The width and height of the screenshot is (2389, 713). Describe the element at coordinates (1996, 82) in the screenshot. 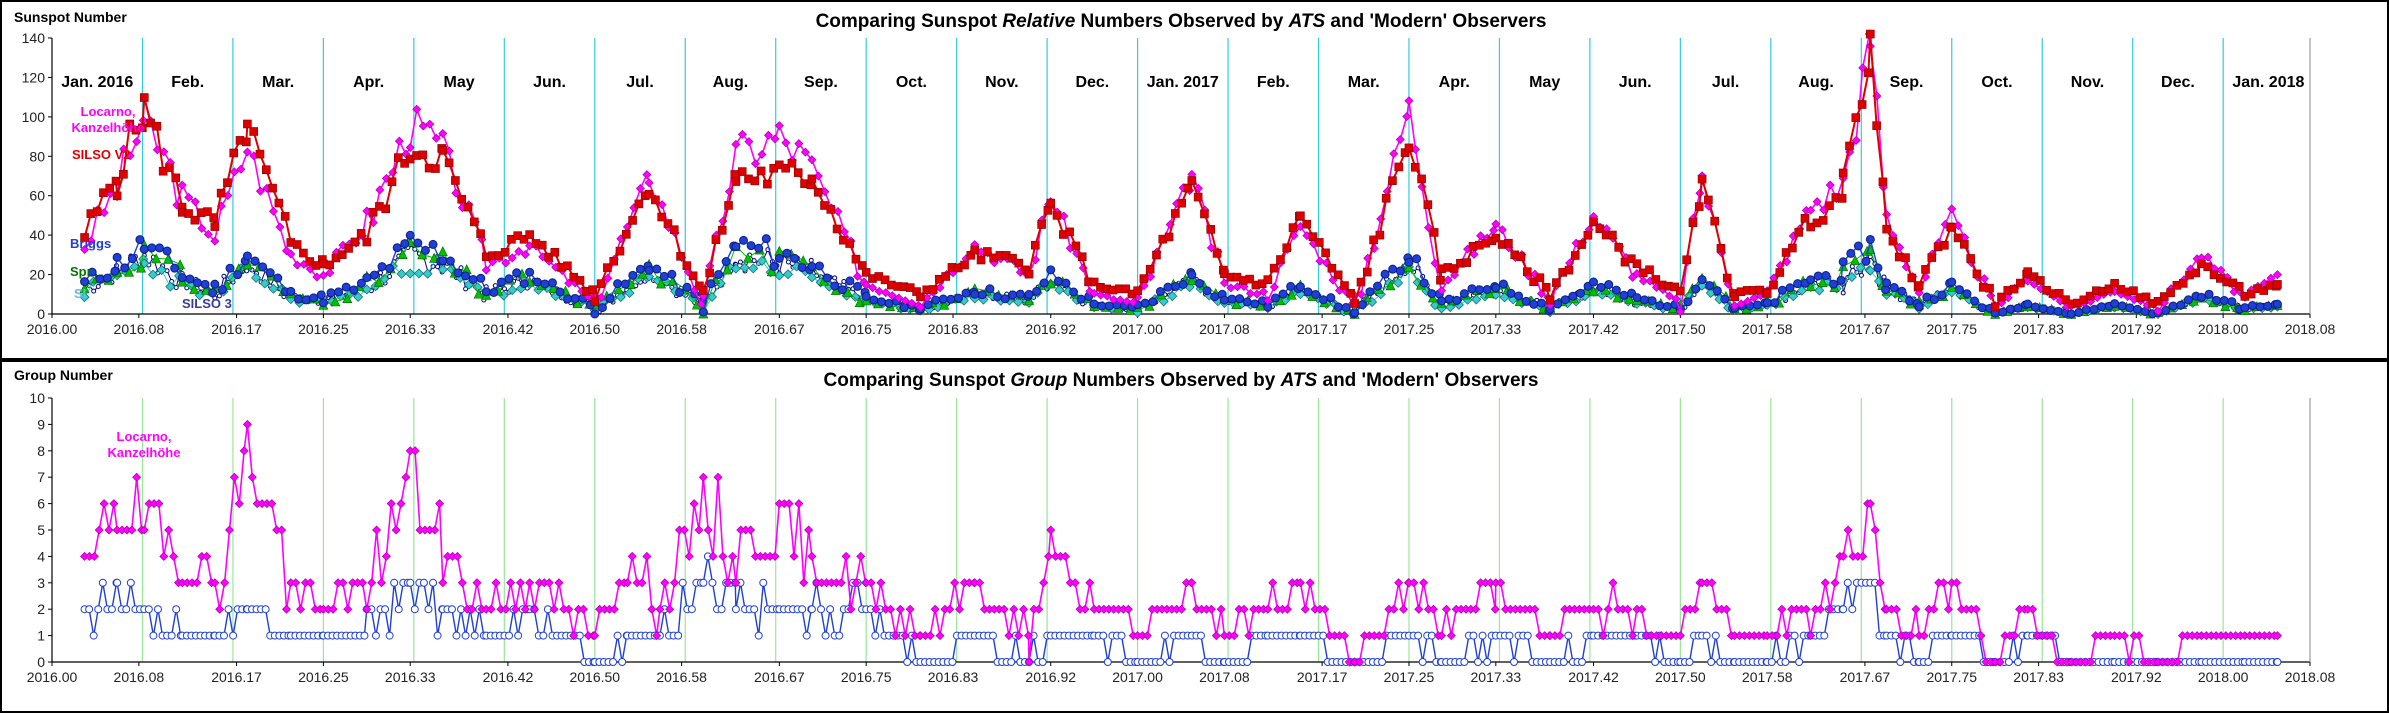

I see `month-label: Oct.` at that location.